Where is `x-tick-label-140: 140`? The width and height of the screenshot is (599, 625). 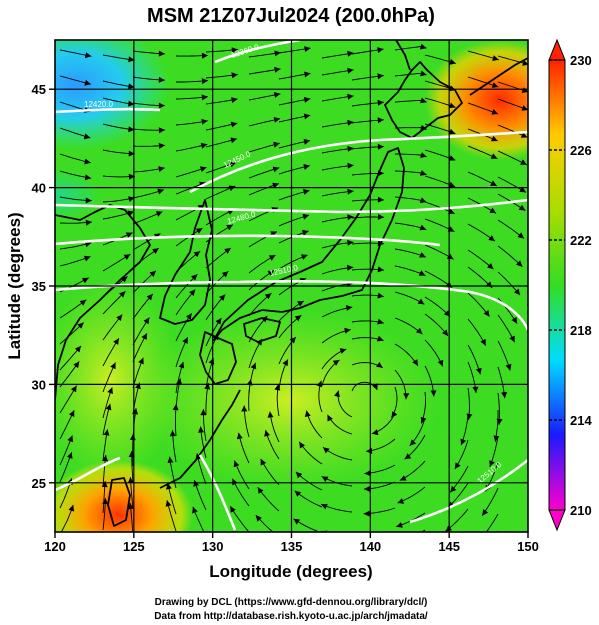 x-tick-label-140: 140 is located at coordinates (370, 546).